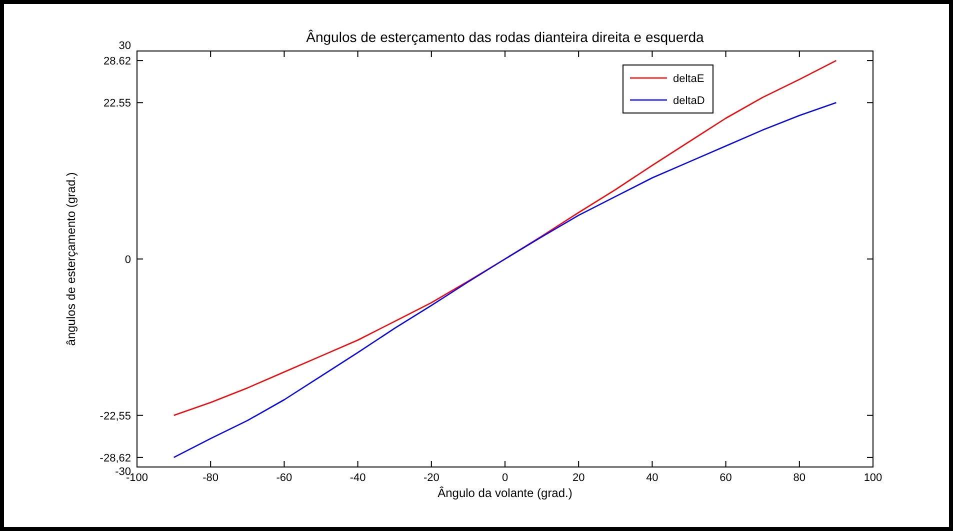 This screenshot has width=953, height=531. Describe the element at coordinates (127, 260) in the screenshot. I see `y-tick-label: 0` at that location.